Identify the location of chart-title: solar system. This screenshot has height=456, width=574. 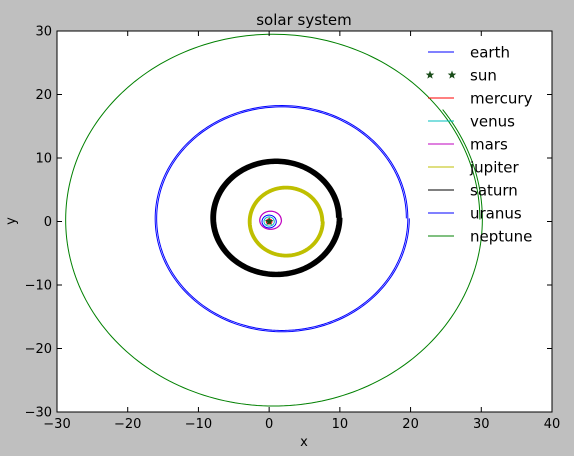
(304, 20).